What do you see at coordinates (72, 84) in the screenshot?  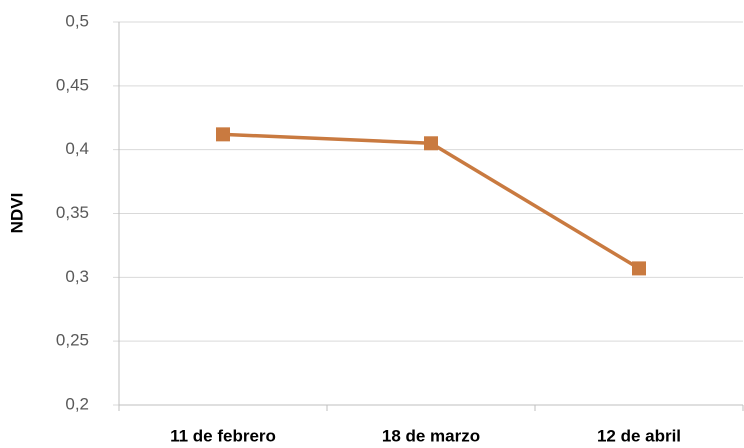 I see `y-tick-label: 0,45` at bounding box center [72, 84].